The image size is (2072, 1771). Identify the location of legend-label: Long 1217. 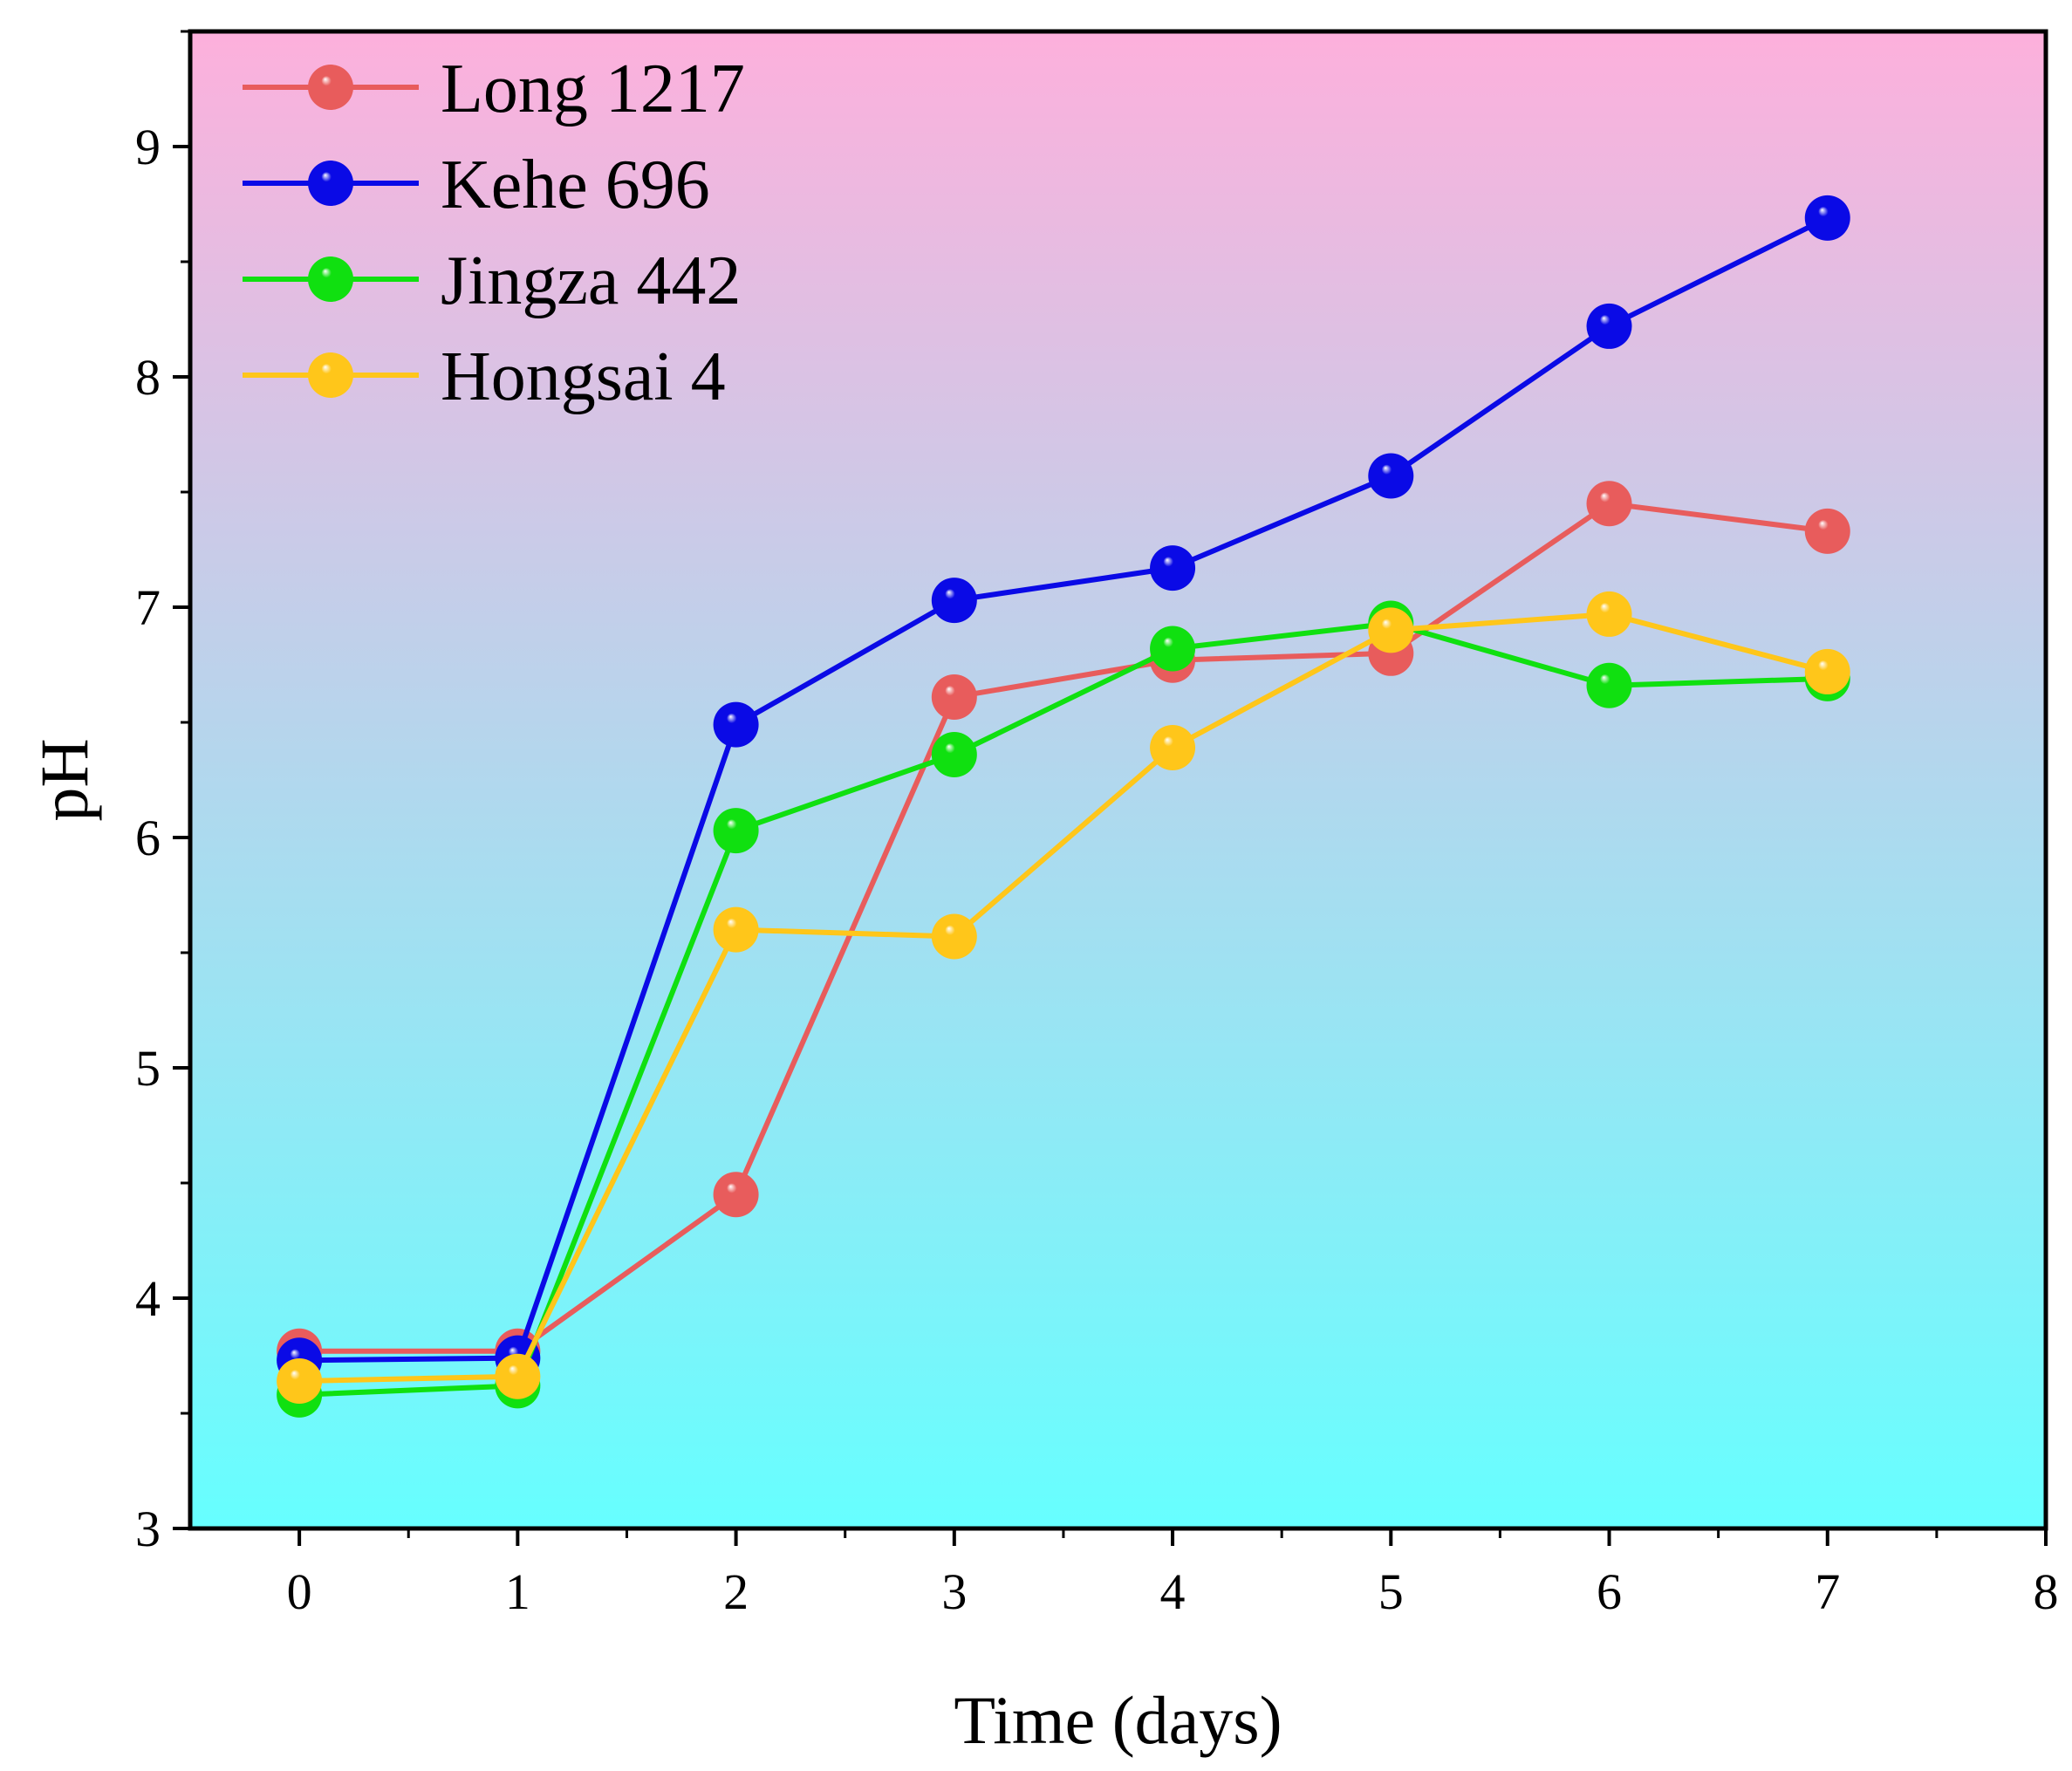
(593, 89).